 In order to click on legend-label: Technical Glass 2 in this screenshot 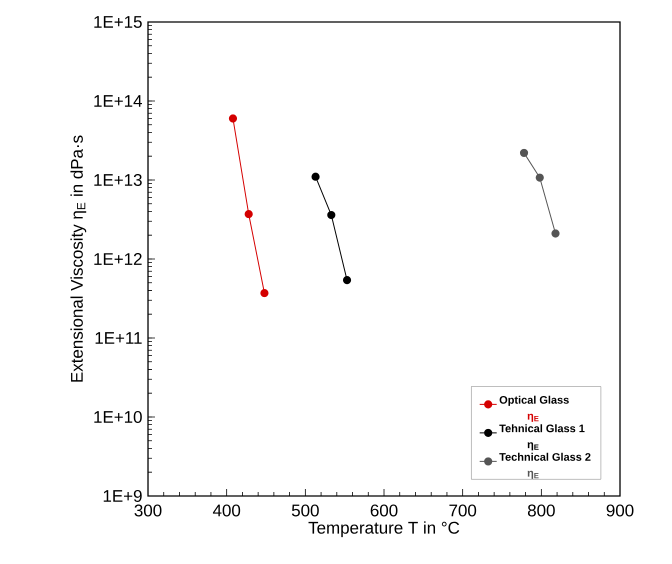, I will do `click(545, 456)`.